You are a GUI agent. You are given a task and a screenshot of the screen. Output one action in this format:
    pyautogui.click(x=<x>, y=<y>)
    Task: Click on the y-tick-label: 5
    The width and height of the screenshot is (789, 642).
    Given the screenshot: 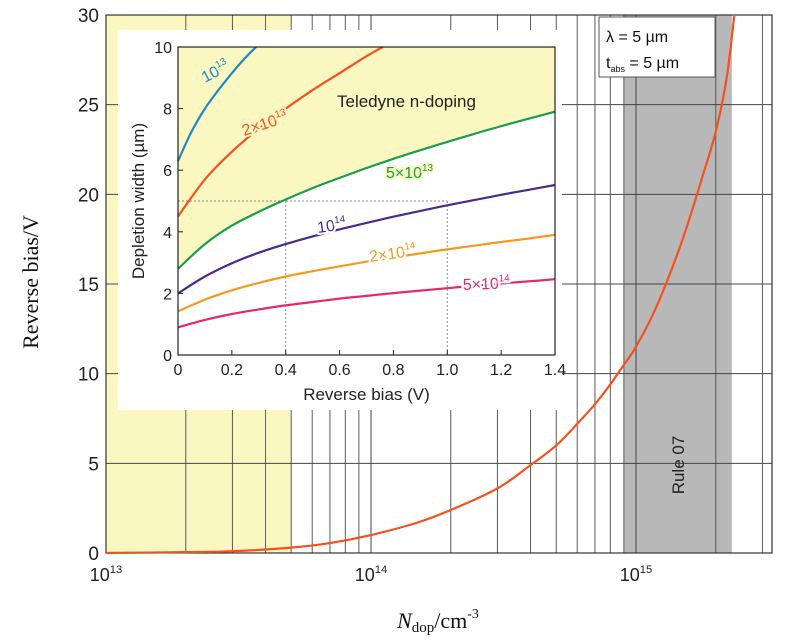 What is the action you would take?
    pyautogui.click(x=93, y=464)
    